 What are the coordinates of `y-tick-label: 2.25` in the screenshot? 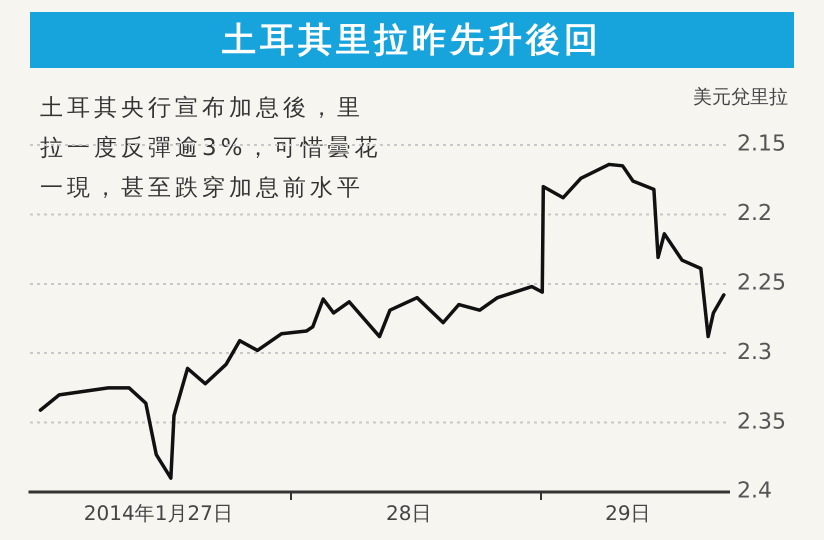 It's located at (761, 283).